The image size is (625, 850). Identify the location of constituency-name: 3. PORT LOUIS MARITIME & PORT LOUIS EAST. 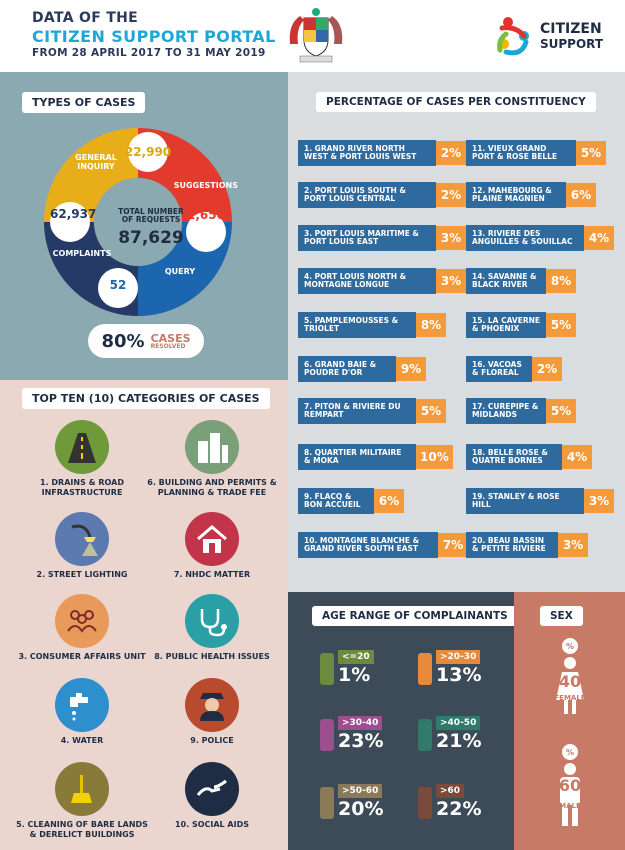
(367, 238).